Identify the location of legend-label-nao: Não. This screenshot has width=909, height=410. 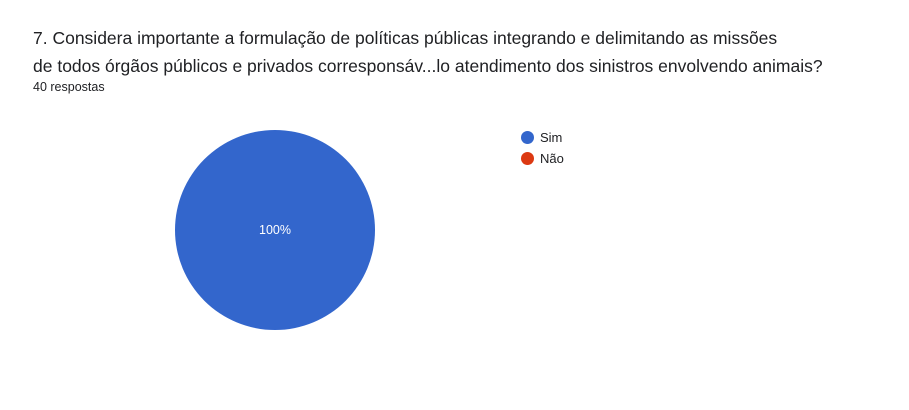
(552, 158).